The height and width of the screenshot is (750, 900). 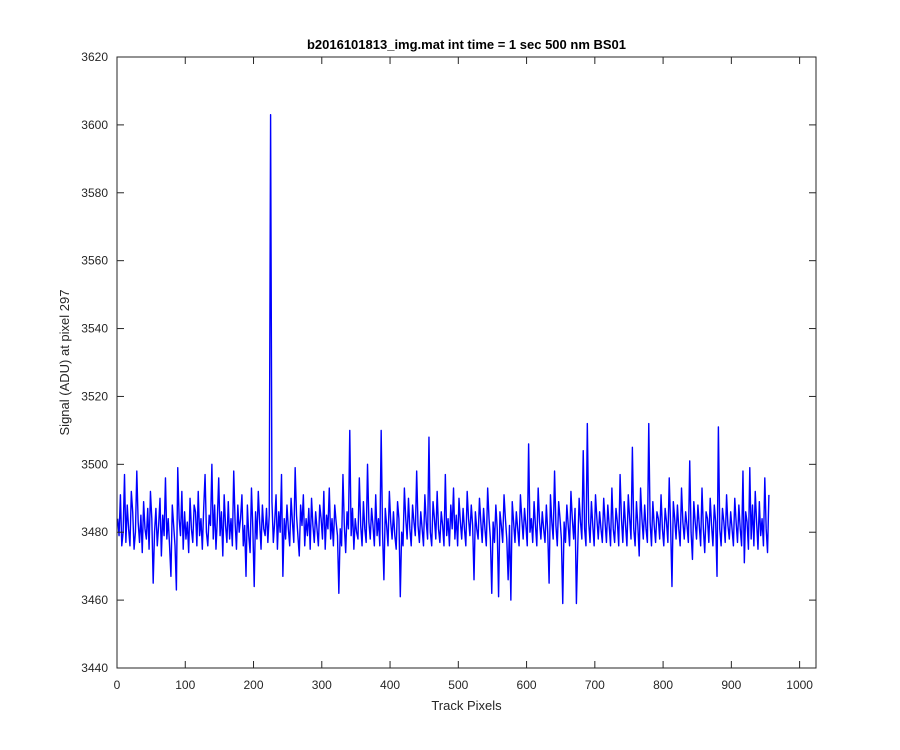 I want to click on x-tick-label: 400, so click(x=390, y=685).